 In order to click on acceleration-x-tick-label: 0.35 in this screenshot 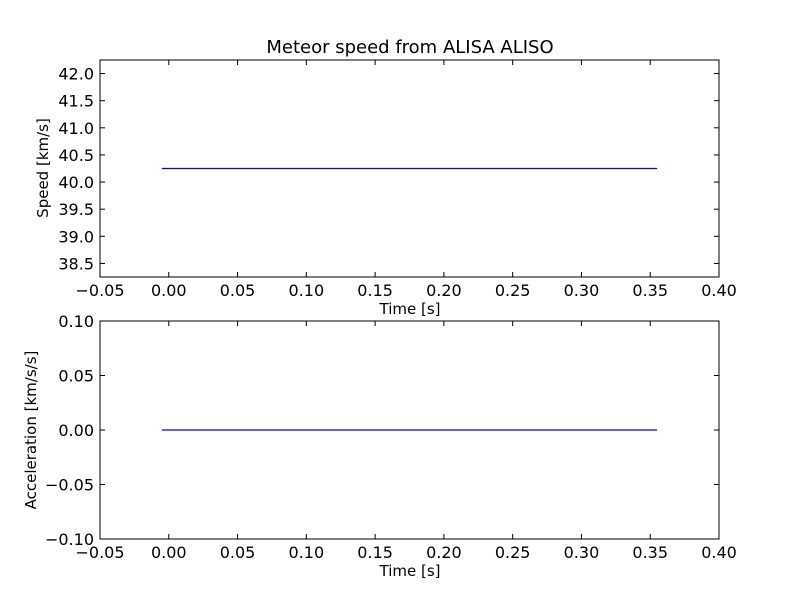, I will do `click(650, 552)`.